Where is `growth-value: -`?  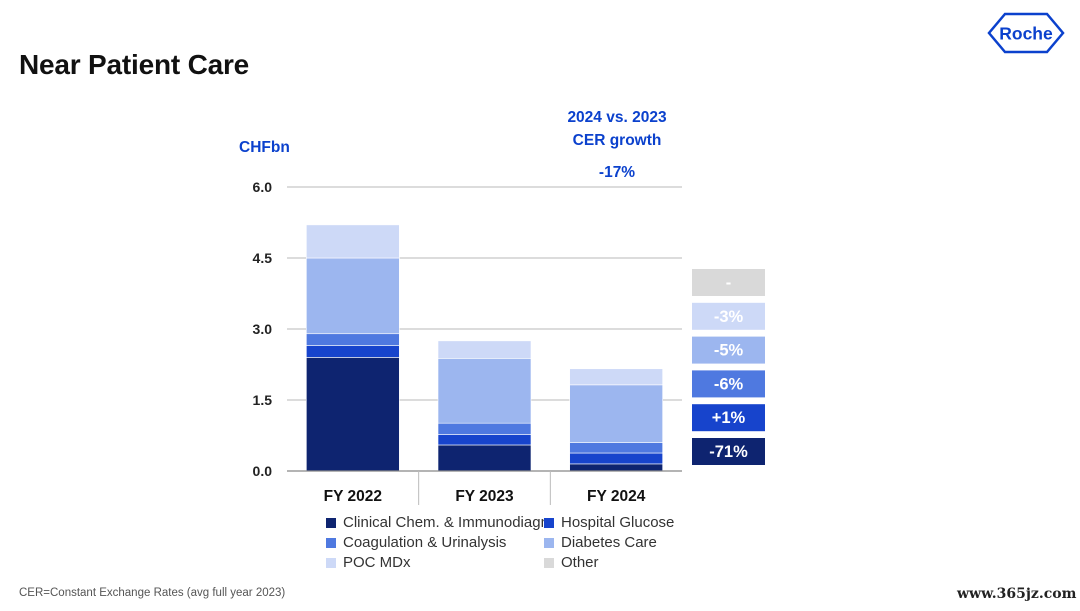 growth-value: - is located at coordinates (729, 283).